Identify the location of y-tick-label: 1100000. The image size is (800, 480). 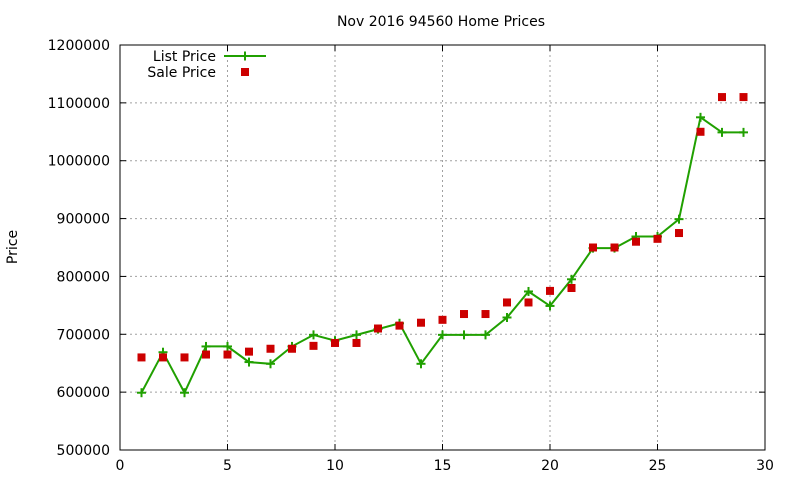
(79, 104).